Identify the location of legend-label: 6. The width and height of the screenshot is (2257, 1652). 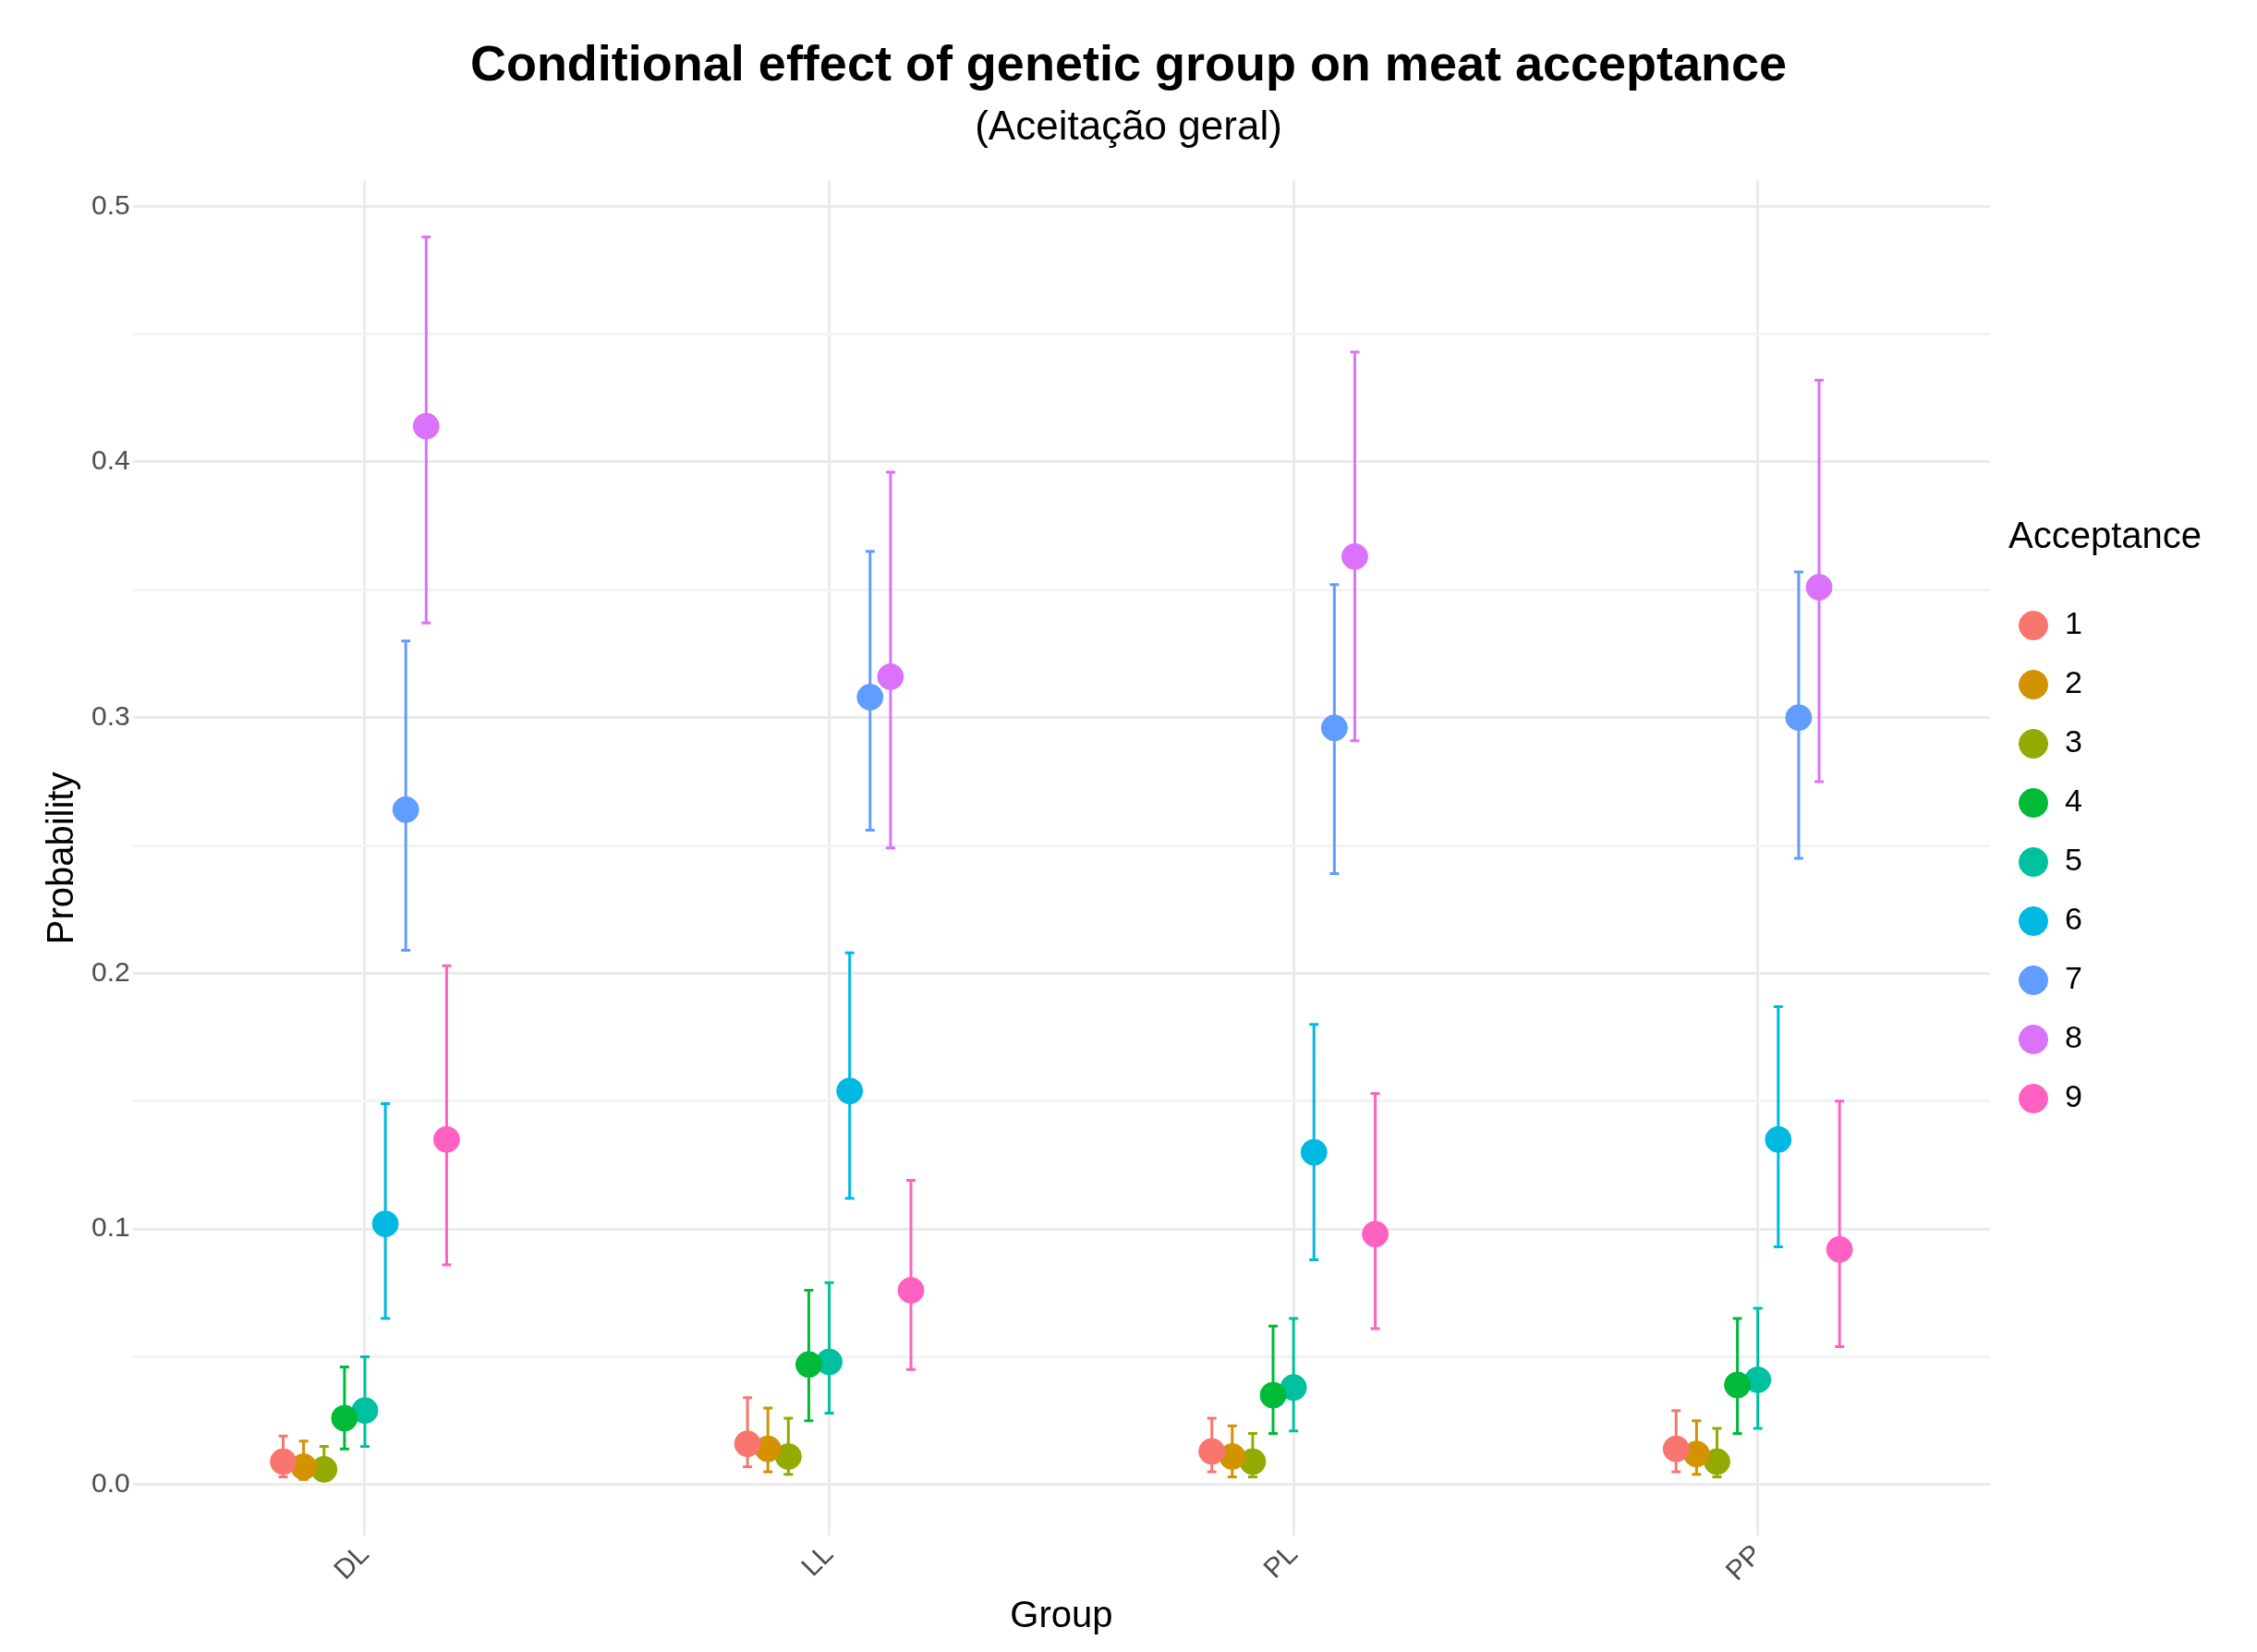
(2073, 919).